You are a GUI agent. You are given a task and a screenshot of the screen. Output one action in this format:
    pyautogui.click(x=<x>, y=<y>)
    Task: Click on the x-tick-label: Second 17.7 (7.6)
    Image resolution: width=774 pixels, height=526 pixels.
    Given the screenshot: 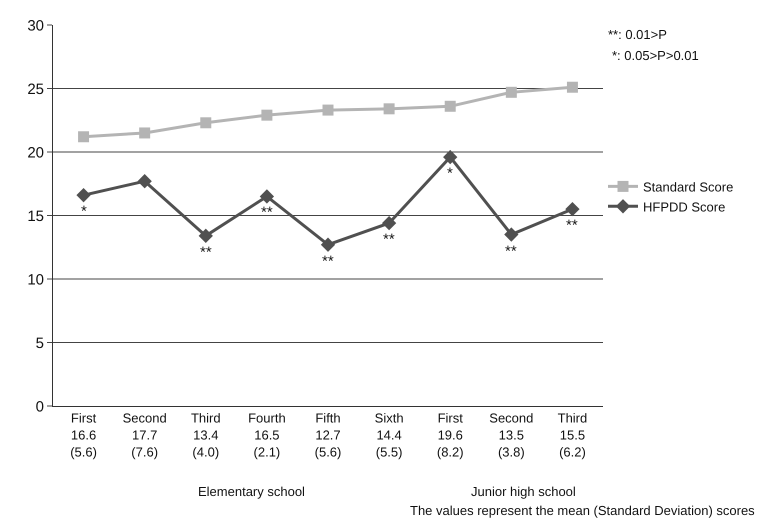 What is the action you would take?
    pyautogui.click(x=144, y=435)
    